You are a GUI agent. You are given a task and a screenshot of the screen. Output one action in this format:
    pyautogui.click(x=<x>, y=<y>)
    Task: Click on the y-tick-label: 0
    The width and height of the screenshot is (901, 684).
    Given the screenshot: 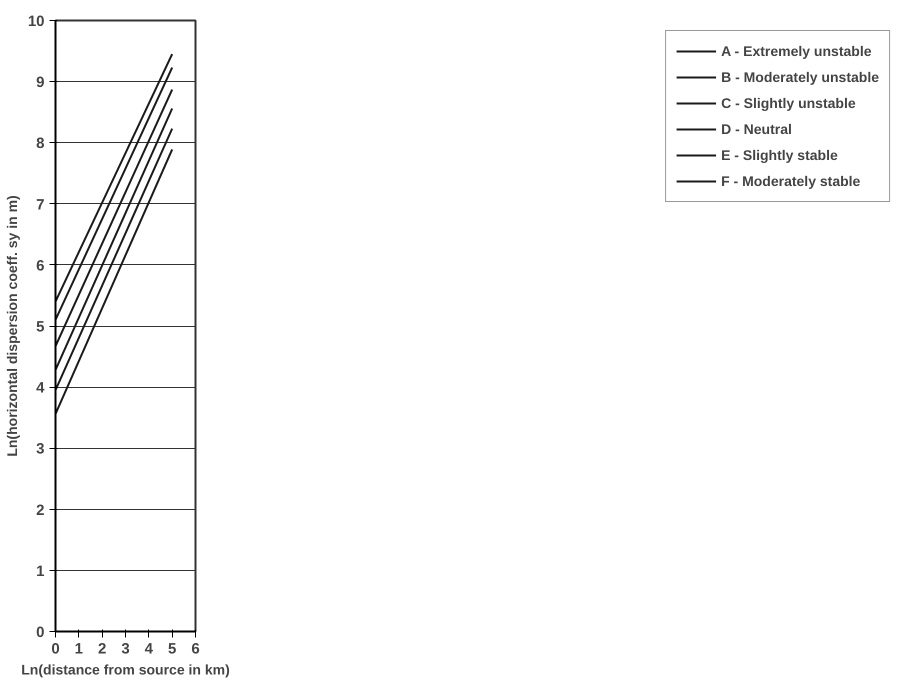 What is the action you would take?
    pyautogui.click(x=40, y=632)
    